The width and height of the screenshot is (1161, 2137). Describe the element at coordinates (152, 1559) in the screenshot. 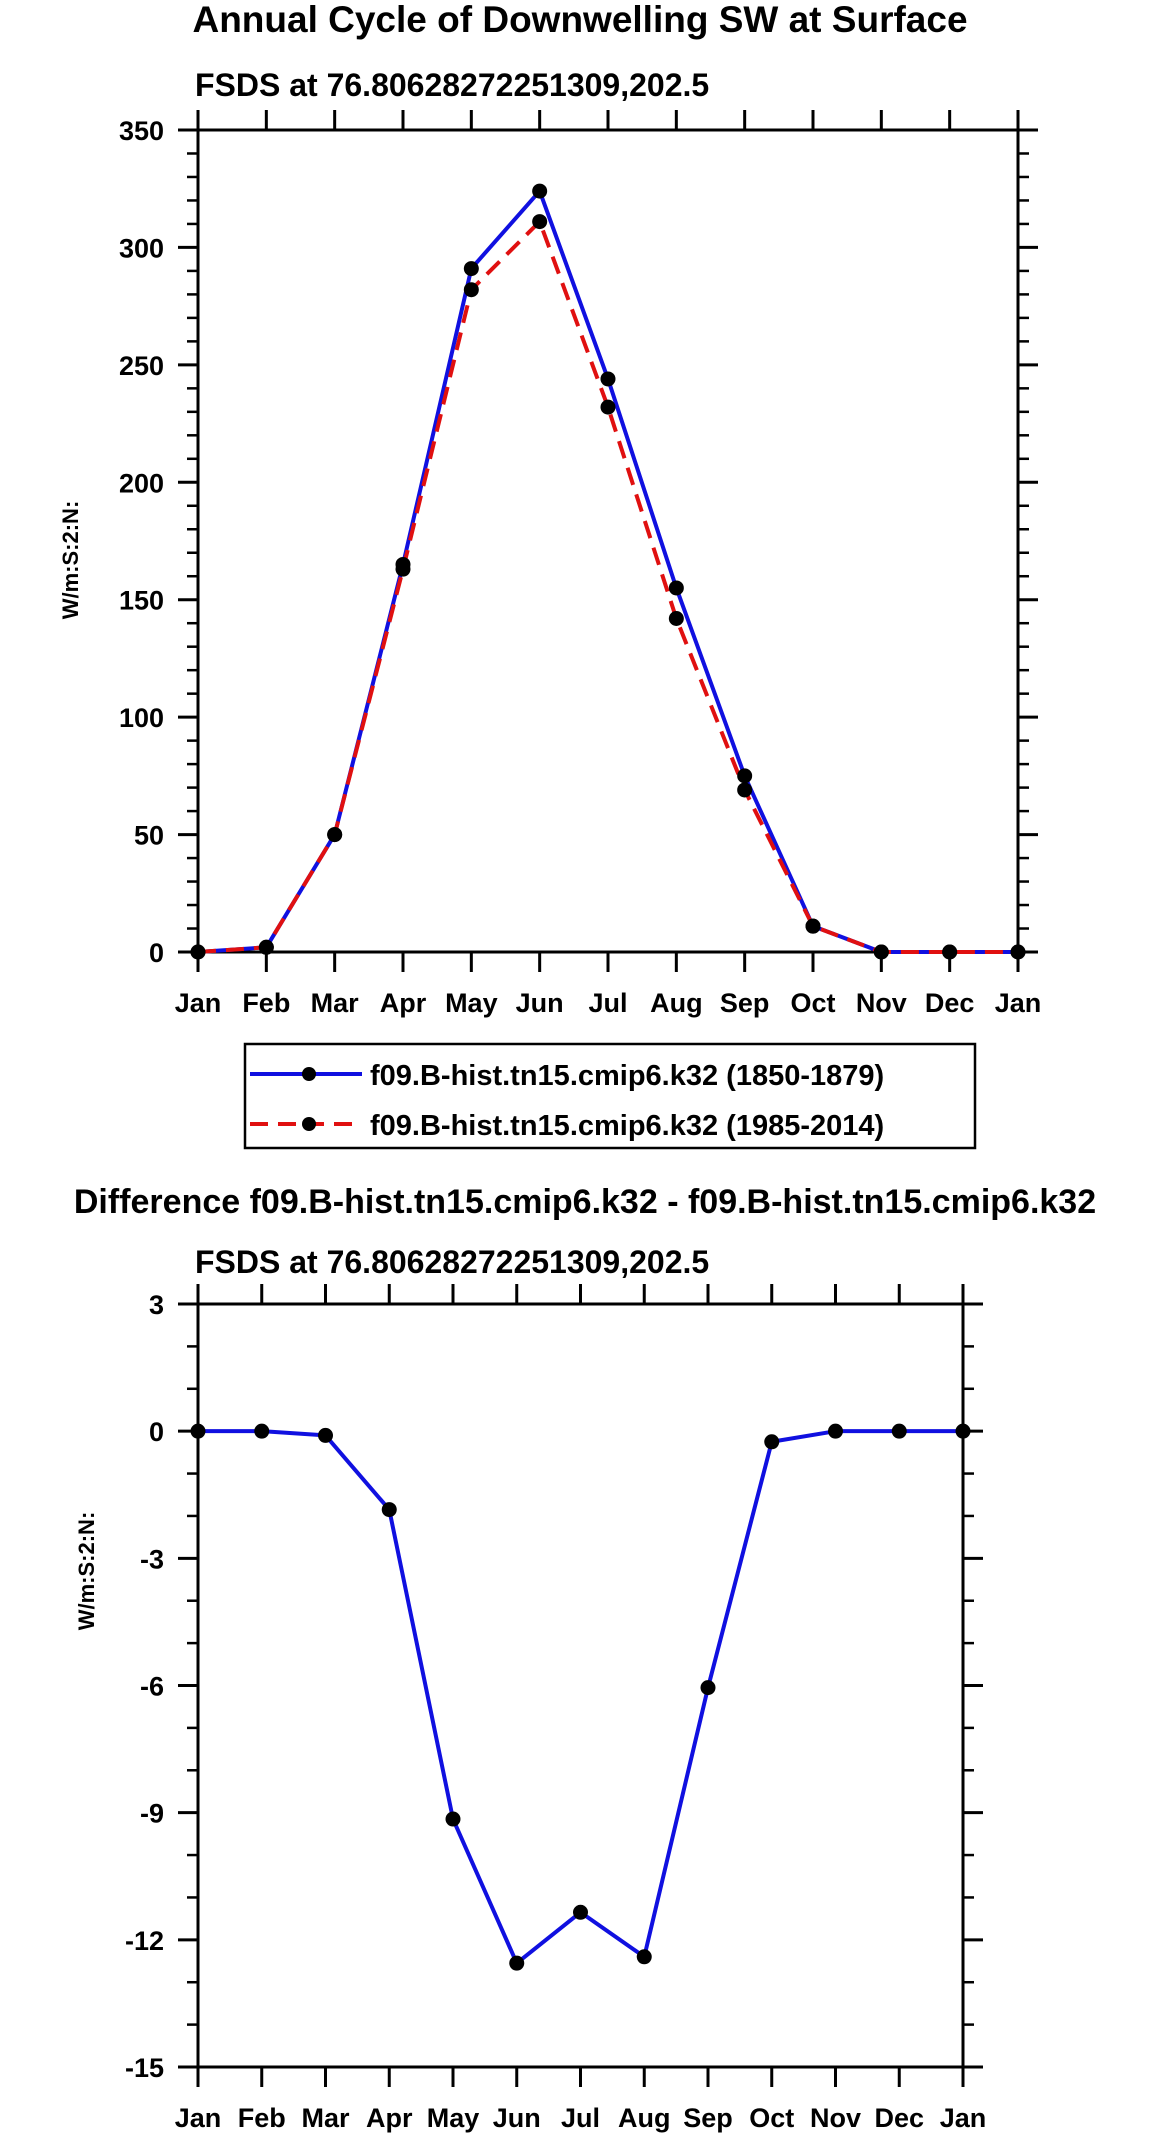

I see `y-tick-label: -3` at that location.